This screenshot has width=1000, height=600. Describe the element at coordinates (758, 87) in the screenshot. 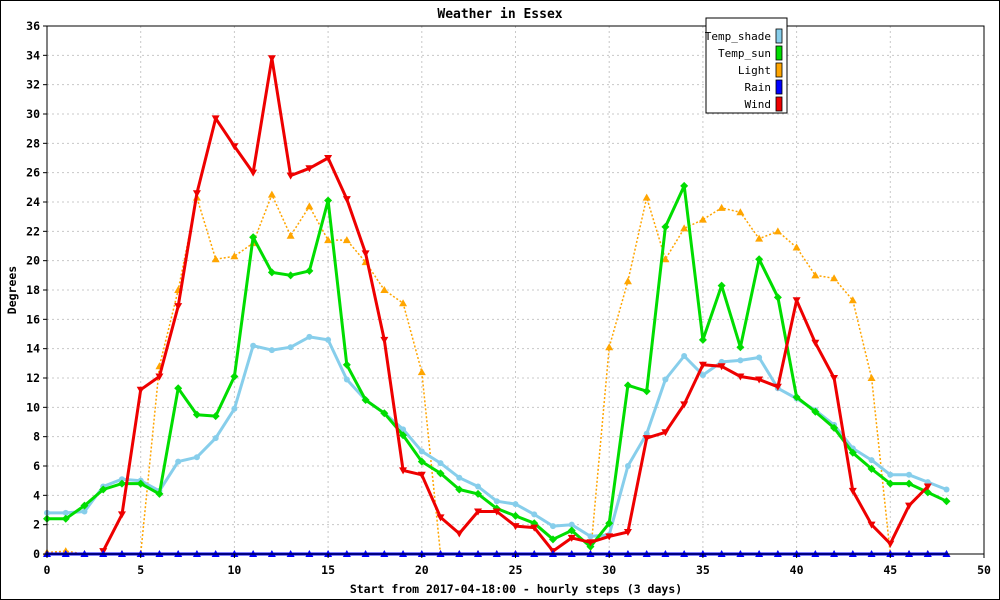

I see `legend-label-rain: Rain` at that location.